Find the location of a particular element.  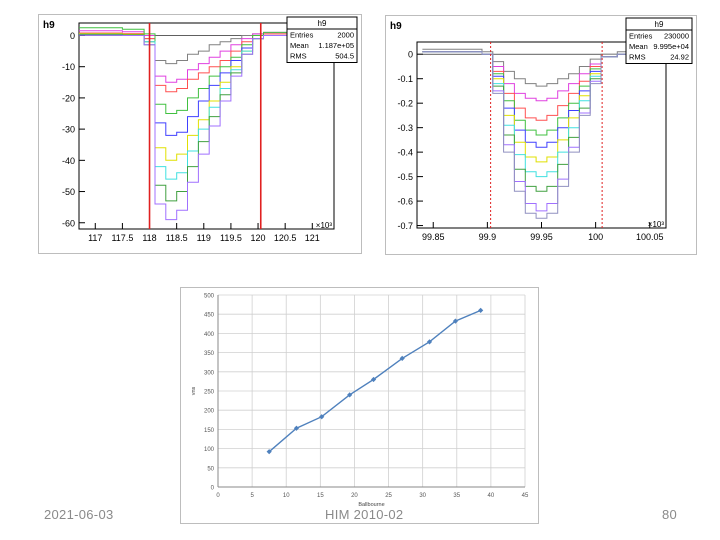

x-tick-label: 100 is located at coordinates (595, 237).